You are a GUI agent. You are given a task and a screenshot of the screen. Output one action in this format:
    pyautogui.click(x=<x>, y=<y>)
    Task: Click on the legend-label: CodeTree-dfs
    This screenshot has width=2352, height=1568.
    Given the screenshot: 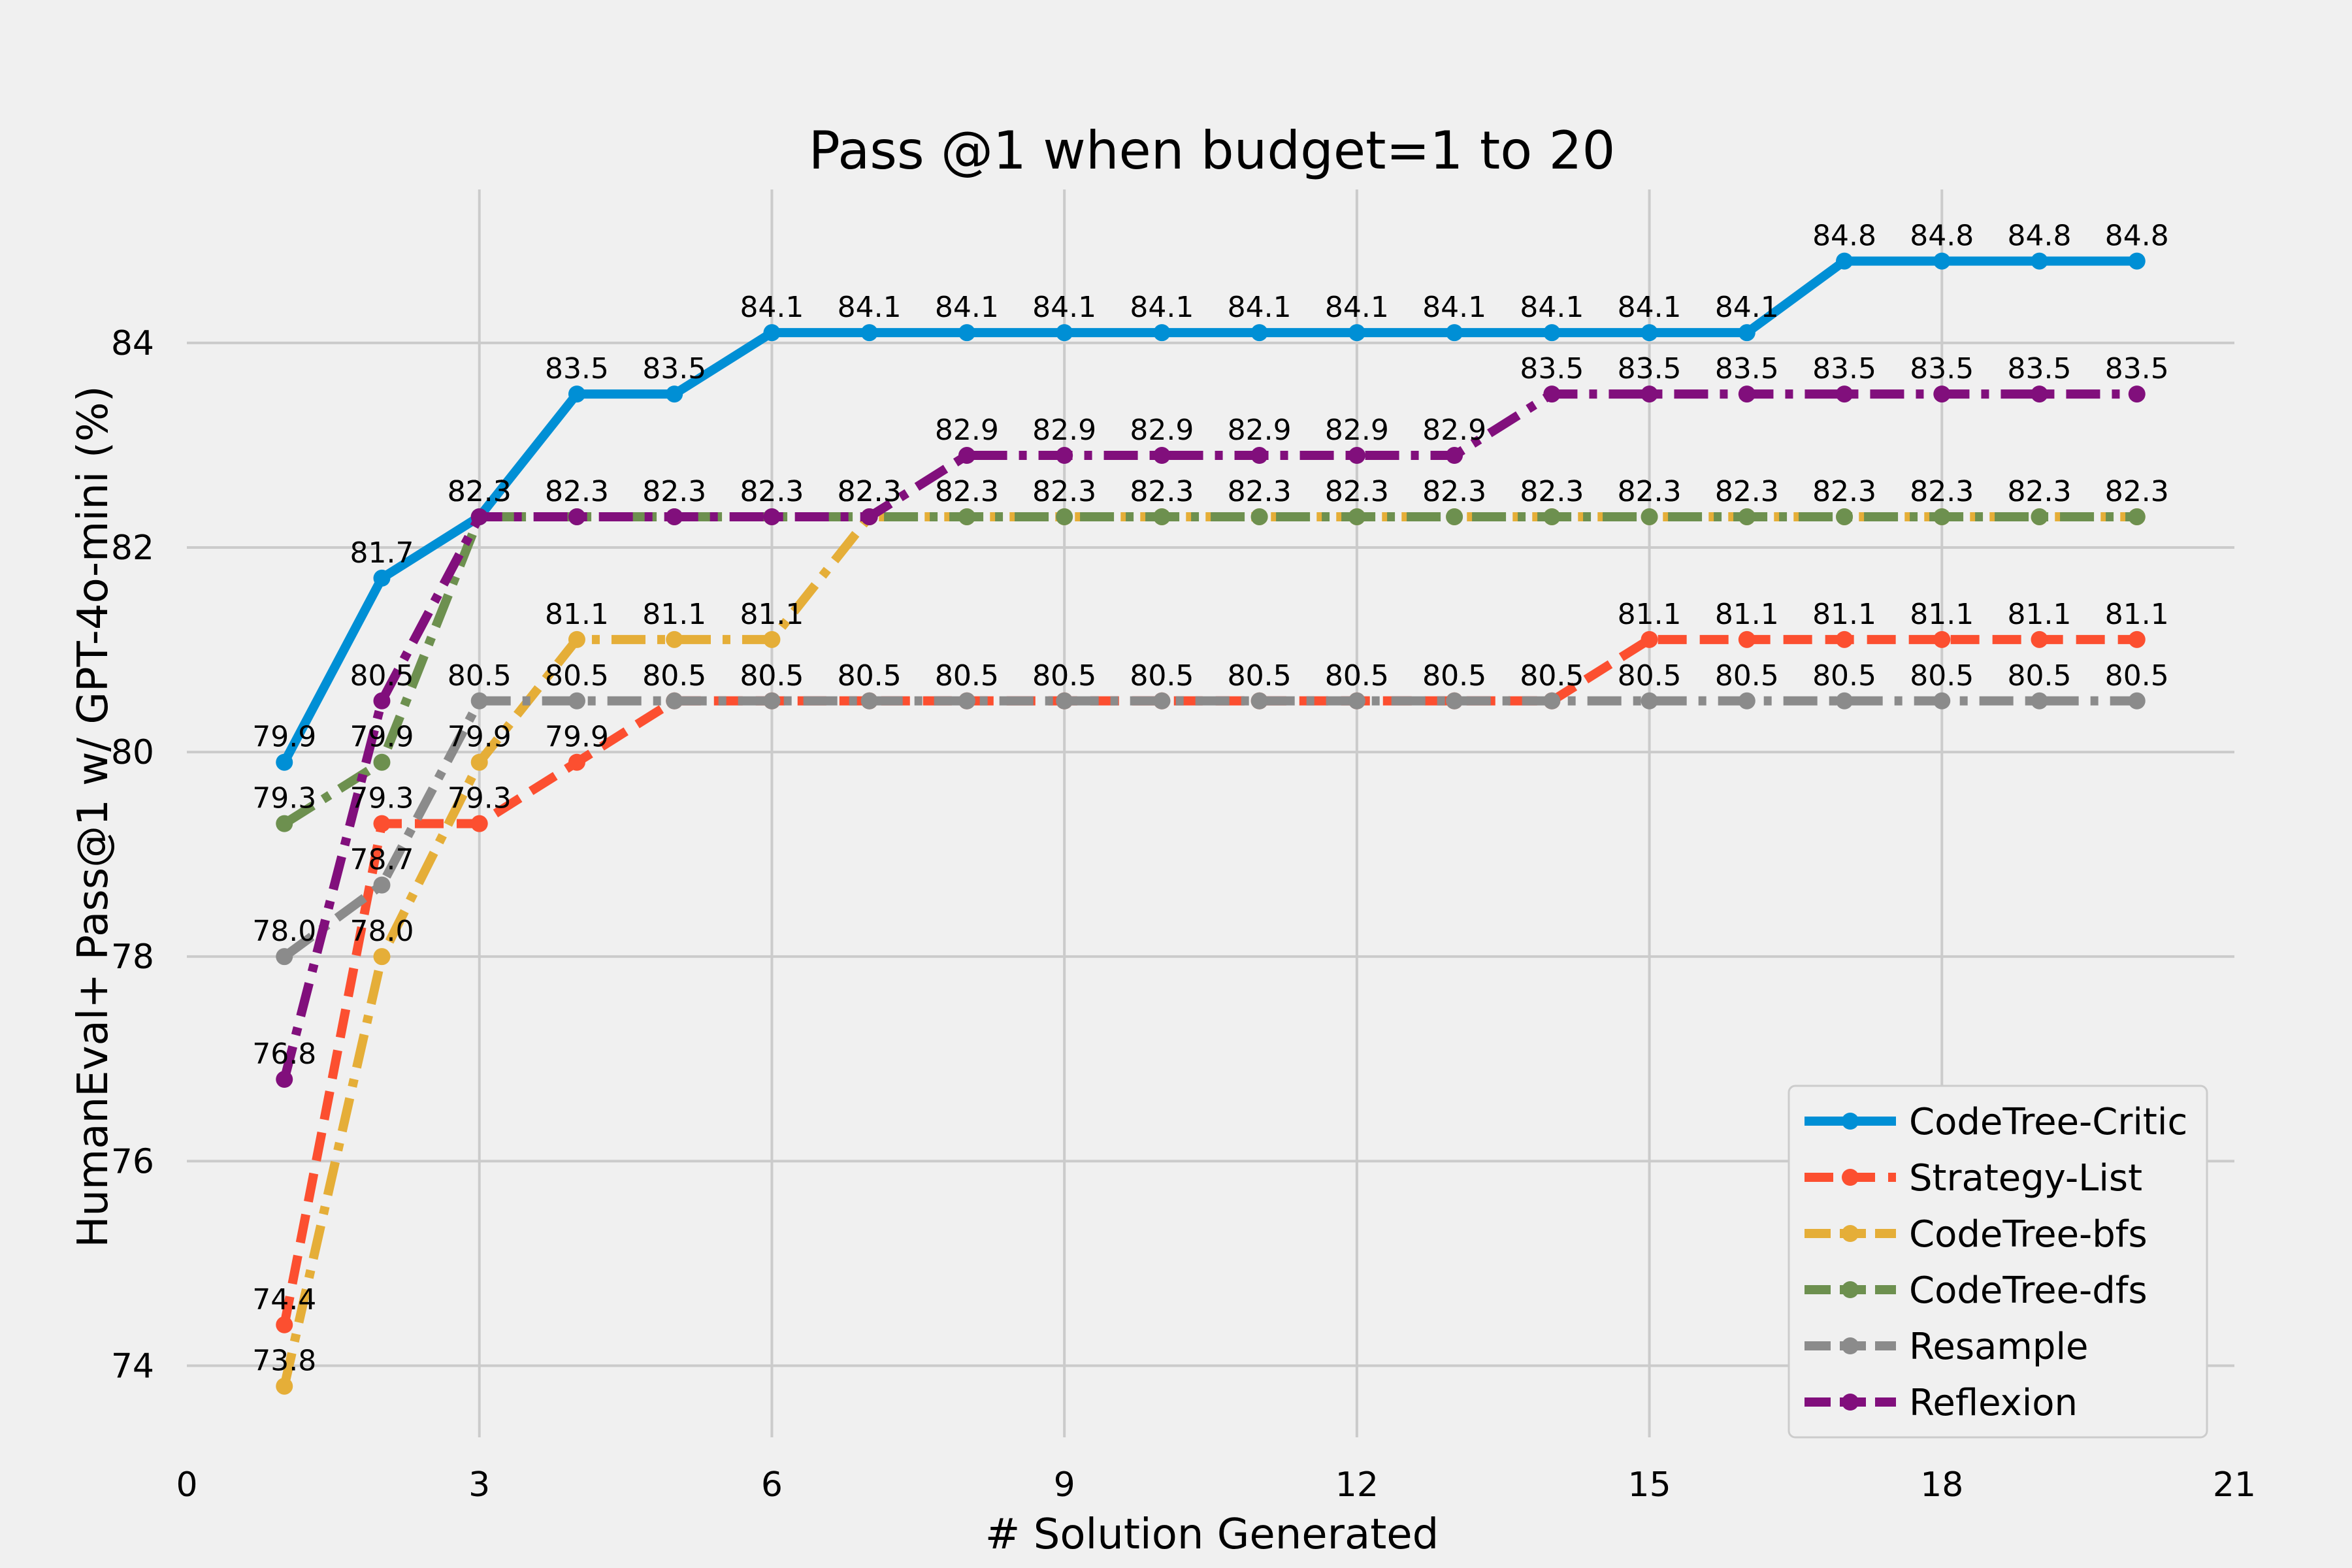 What is the action you would take?
    pyautogui.click(x=2028, y=1290)
    